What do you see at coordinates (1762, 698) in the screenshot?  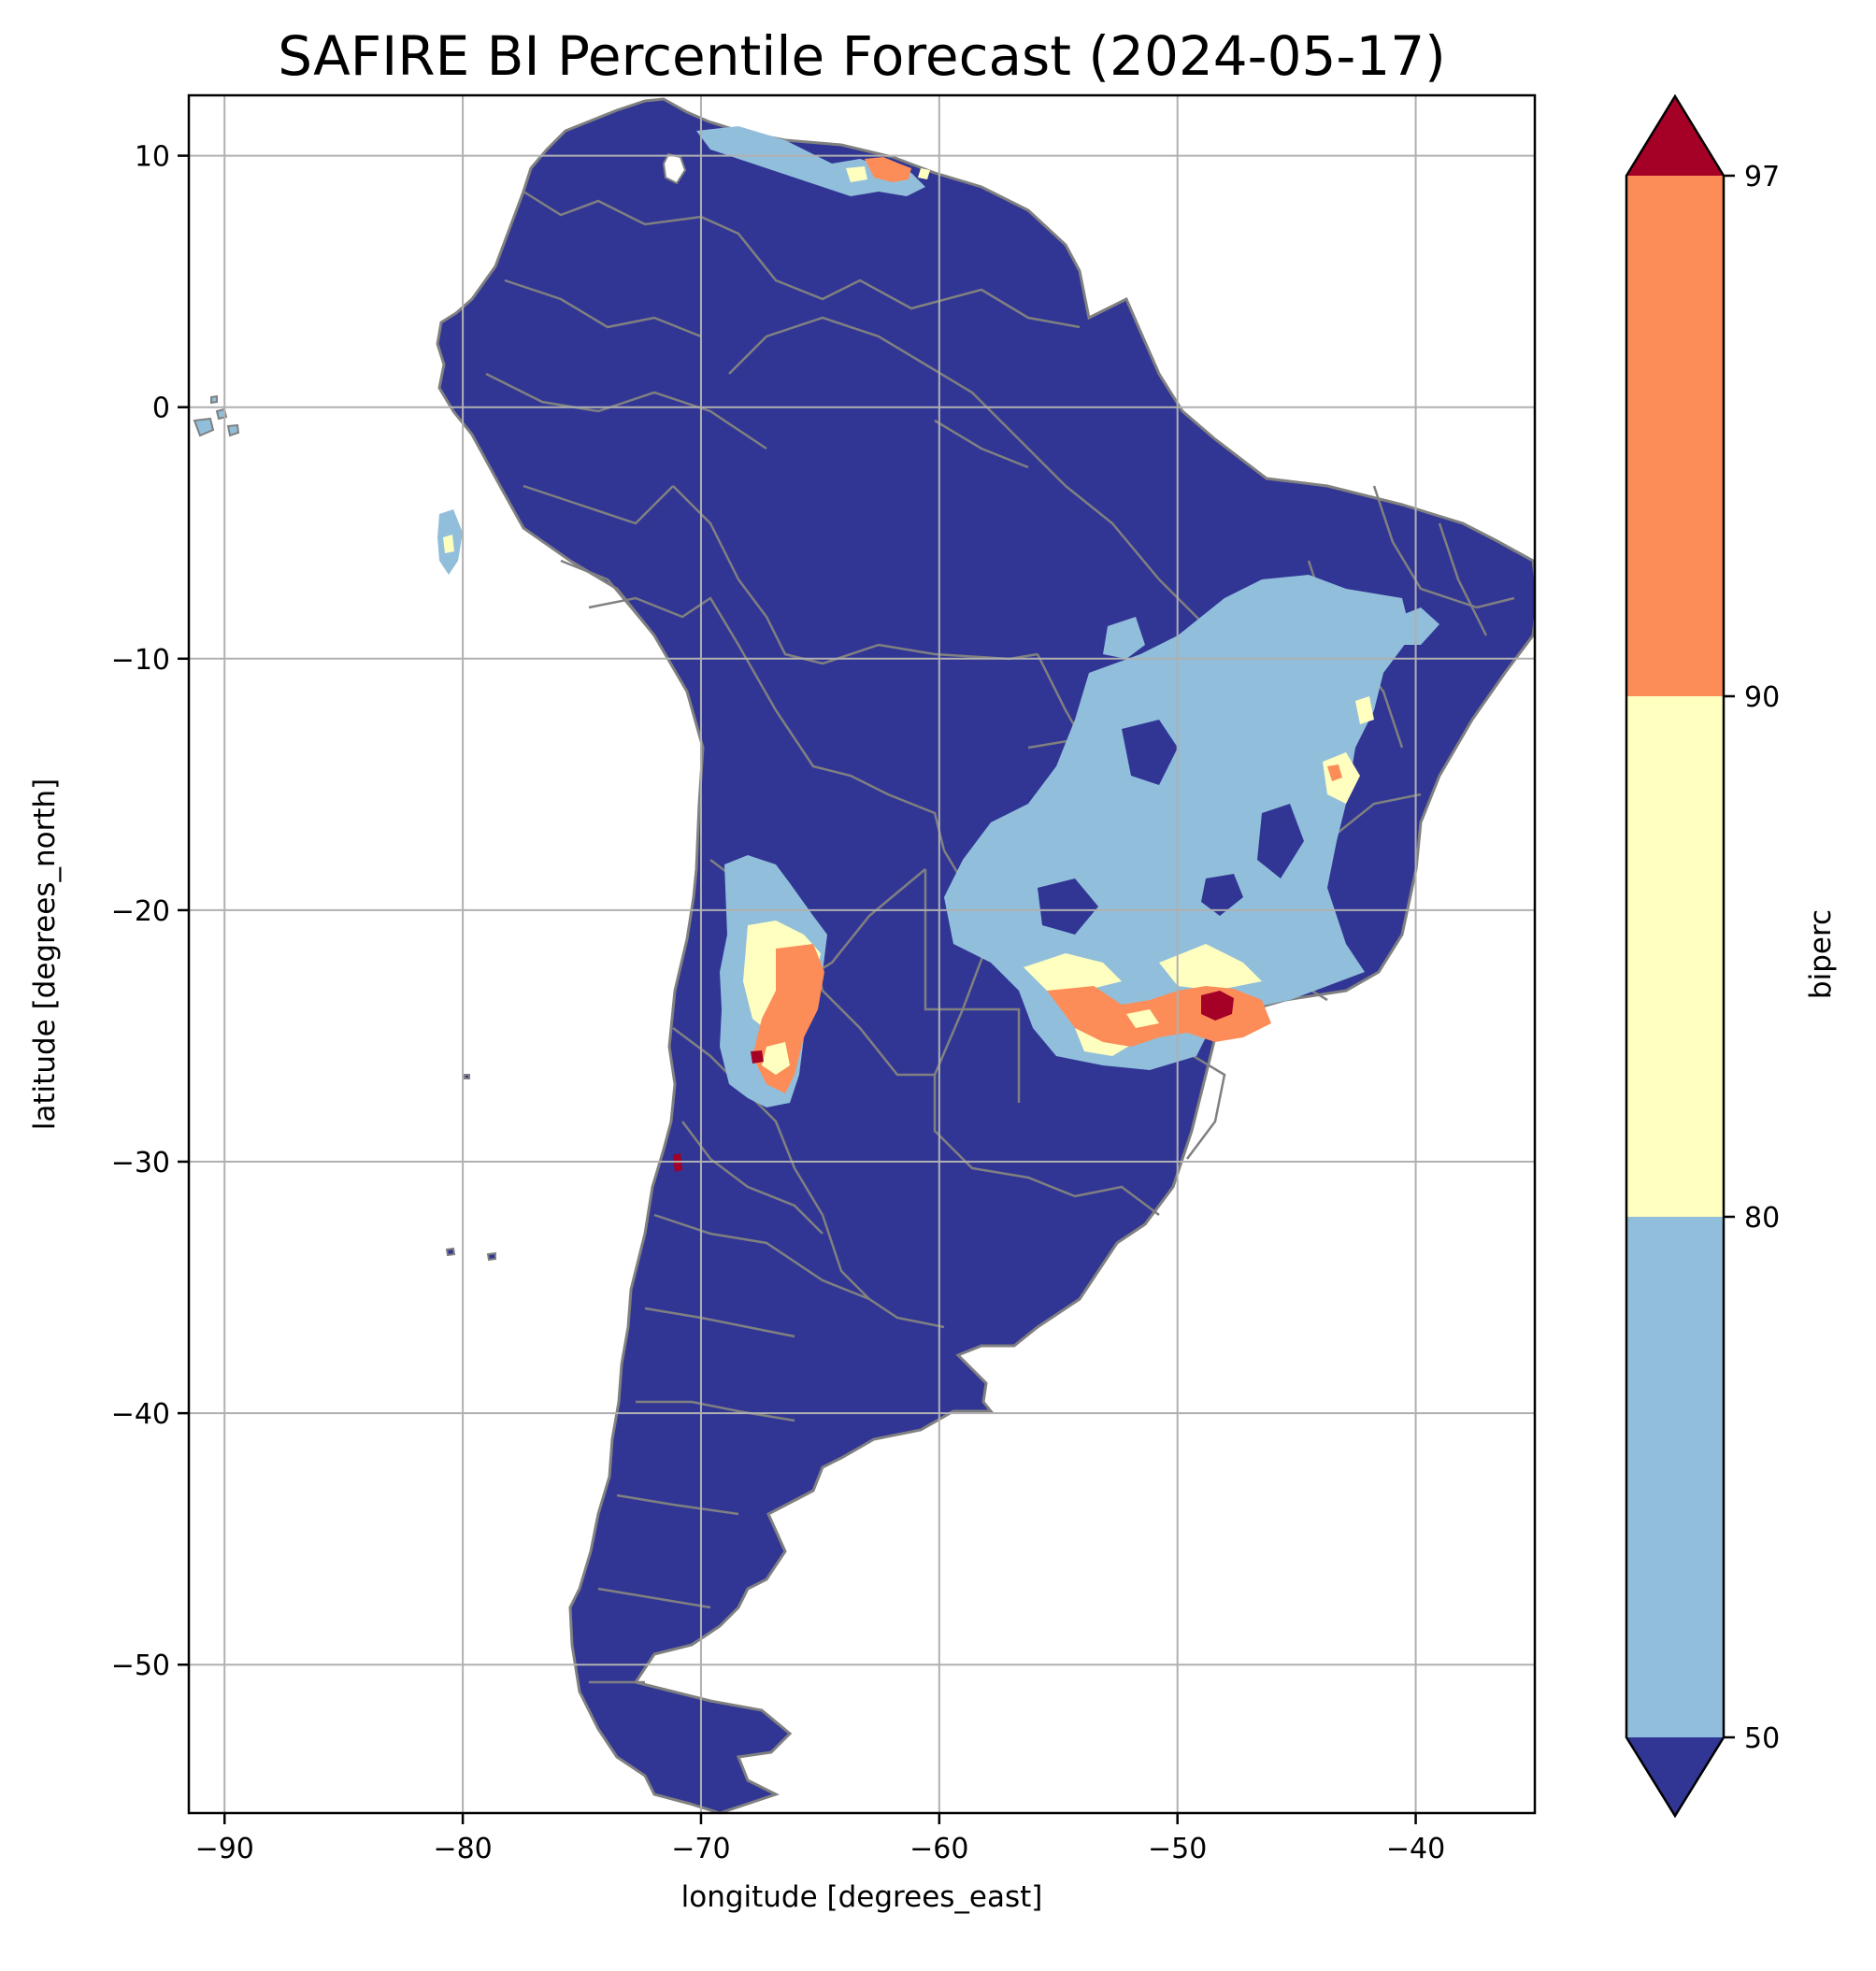 I see `colorbar-tick-label: 90` at bounding box center [1762, 698].